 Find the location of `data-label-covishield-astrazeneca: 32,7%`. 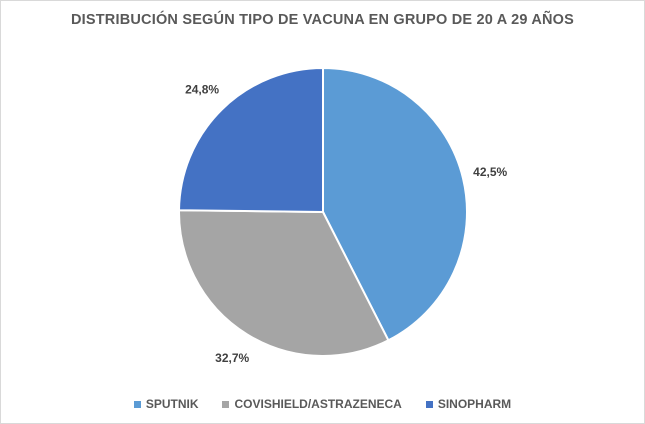

data-label-covishield-astrazeneca: 32,7% is located at coordinates (232, 358).